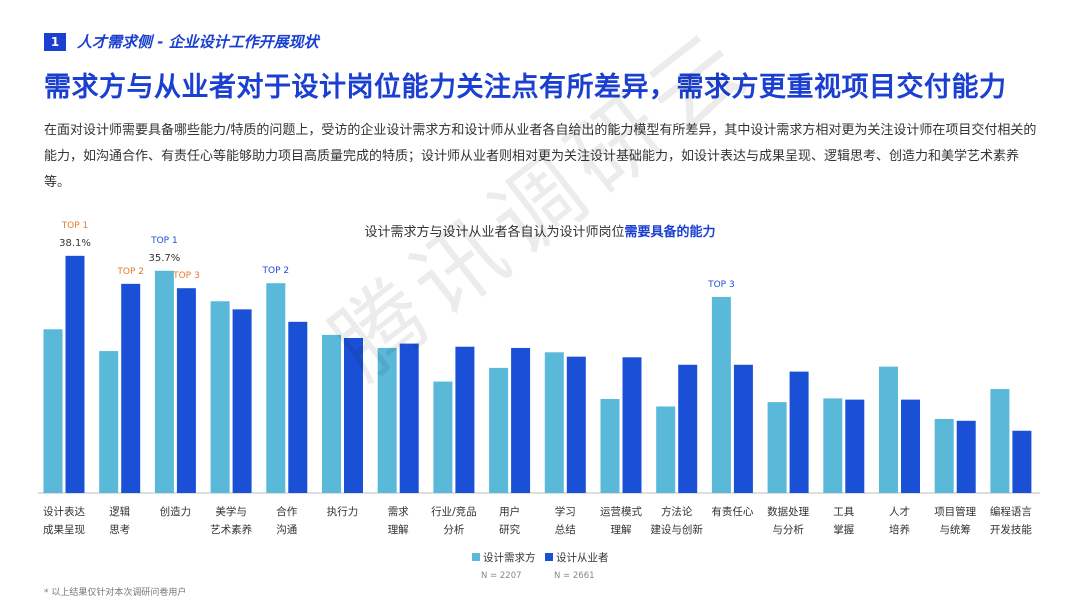  What do you see at coordinates (1011, 529) in the screenshot?
I see `category-label-18-line-2: 开发技能` at bounding box center [1011, 529].